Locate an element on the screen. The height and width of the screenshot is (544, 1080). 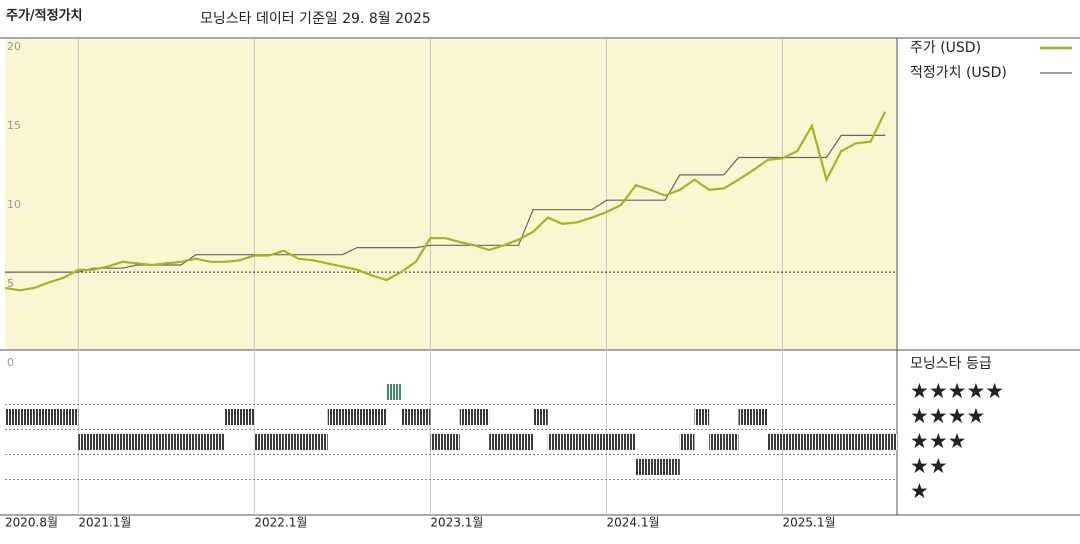
rating-label: ★ is located at coordinates (919, 491).